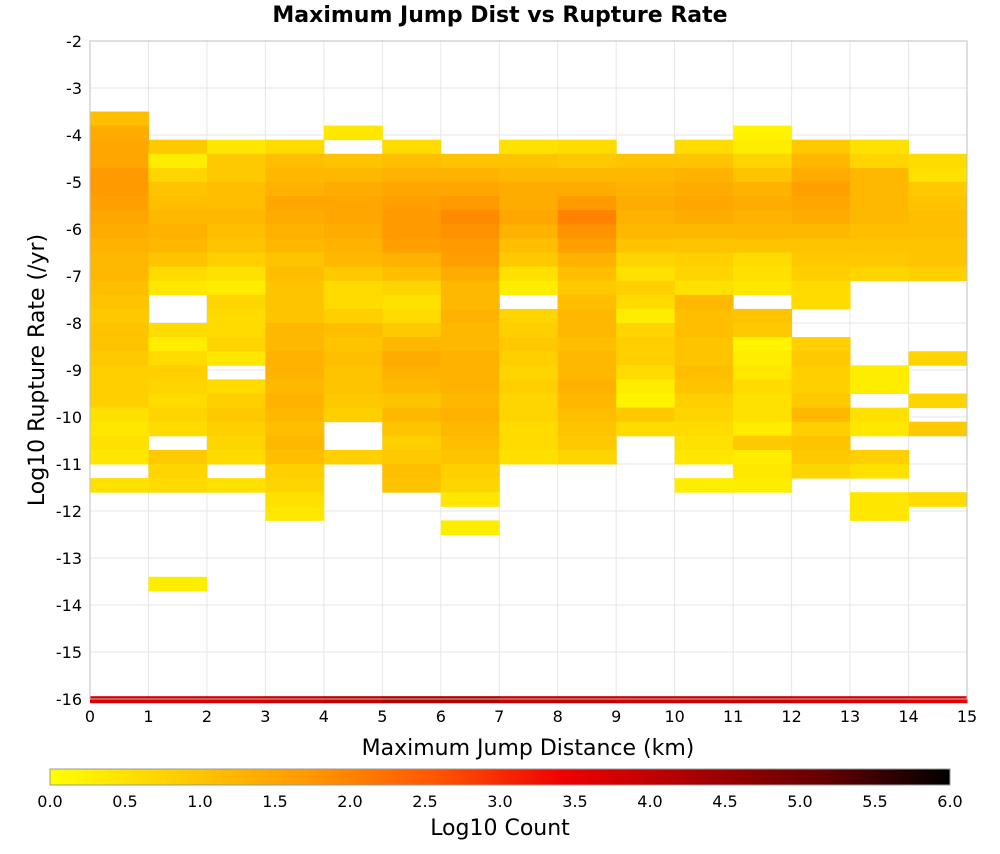  I want to click on colorbar-tick-label: 5.0, so click(799, 801).